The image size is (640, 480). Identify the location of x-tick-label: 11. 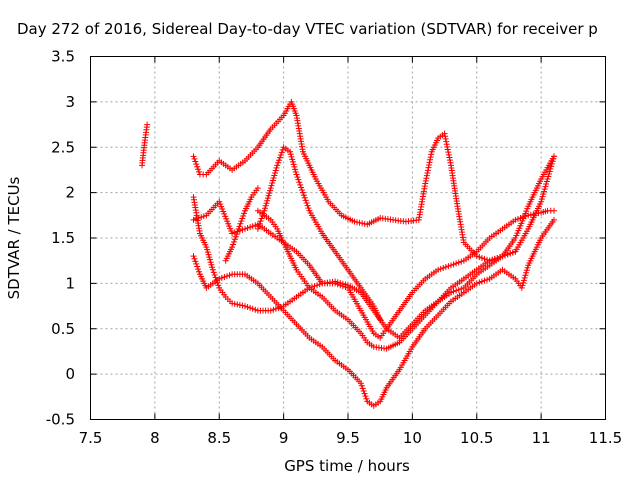
(541, 438).